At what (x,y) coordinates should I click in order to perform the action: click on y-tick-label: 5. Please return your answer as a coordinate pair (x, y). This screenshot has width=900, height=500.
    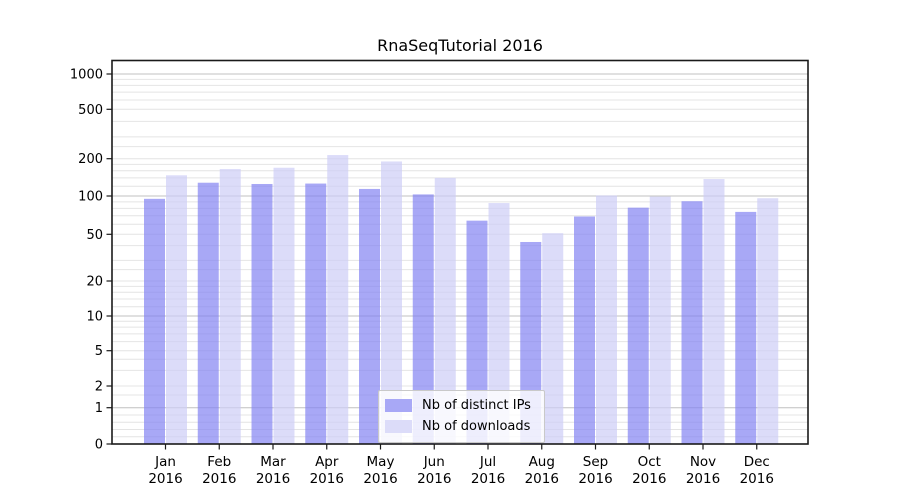
    Looking at the image, I should click on (99, 351).